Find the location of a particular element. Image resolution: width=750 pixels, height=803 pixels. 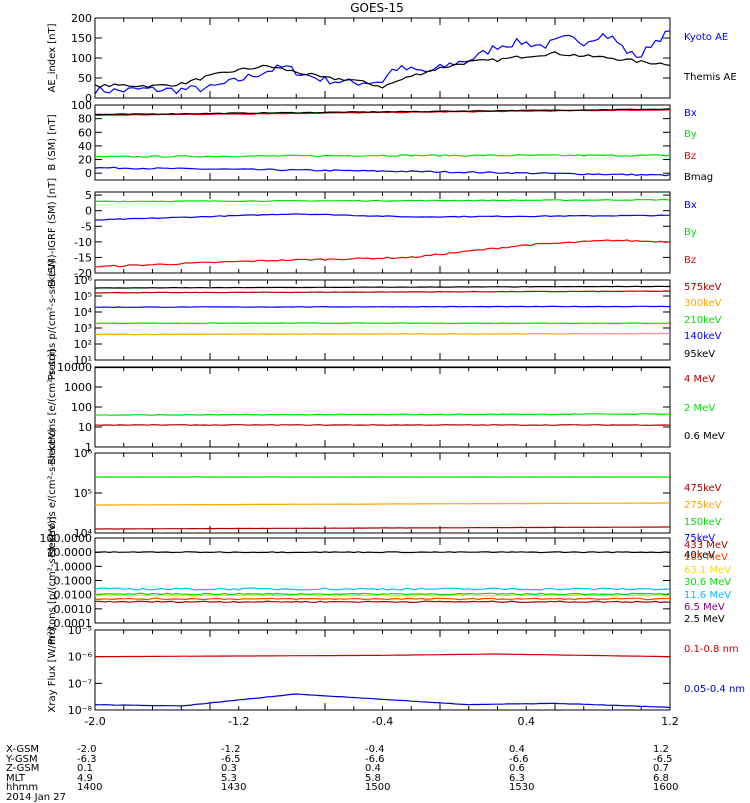

y-tick-label: 80 is located at coordinates (85, 119).